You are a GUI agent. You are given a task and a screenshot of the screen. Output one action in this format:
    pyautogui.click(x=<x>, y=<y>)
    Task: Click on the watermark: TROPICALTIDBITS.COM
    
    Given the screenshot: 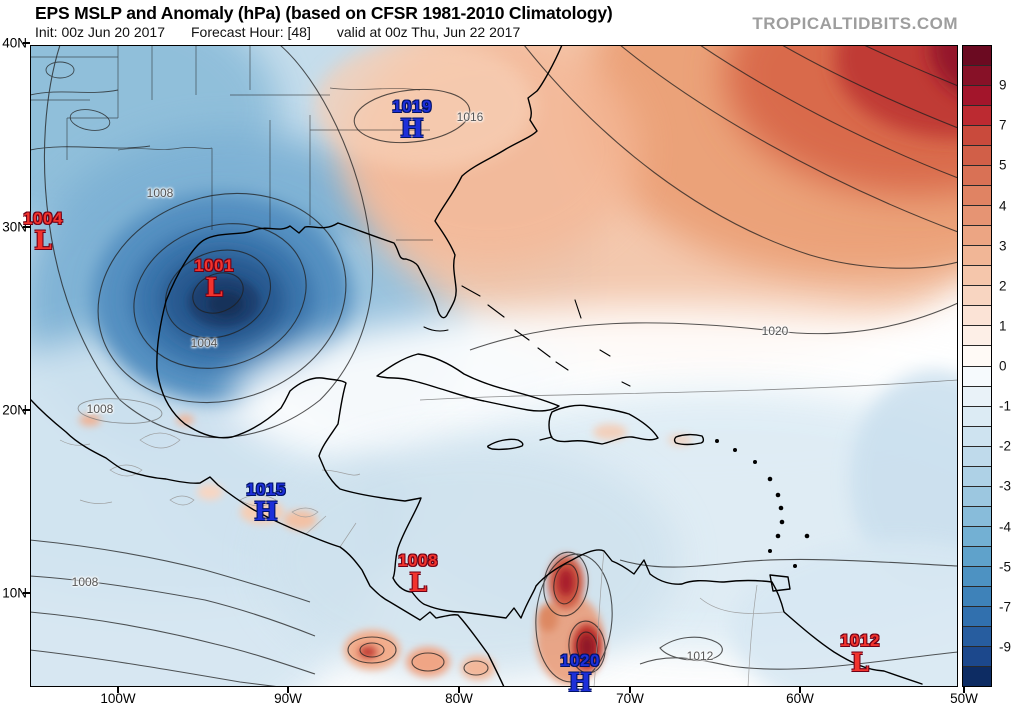 What is the action you would take?
    pyautogui.click(x=855, y=23)
    